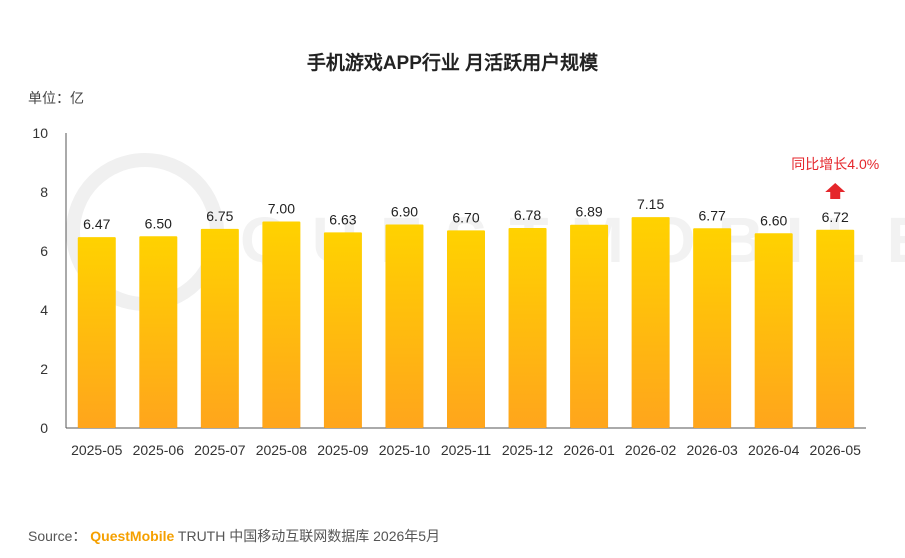 This screenshot has height=558, width=905. What do you see at coordinates (528, 450) in the screenshot?
I see `x-tick-label: 2025-12` at bounding box center [528, 450].